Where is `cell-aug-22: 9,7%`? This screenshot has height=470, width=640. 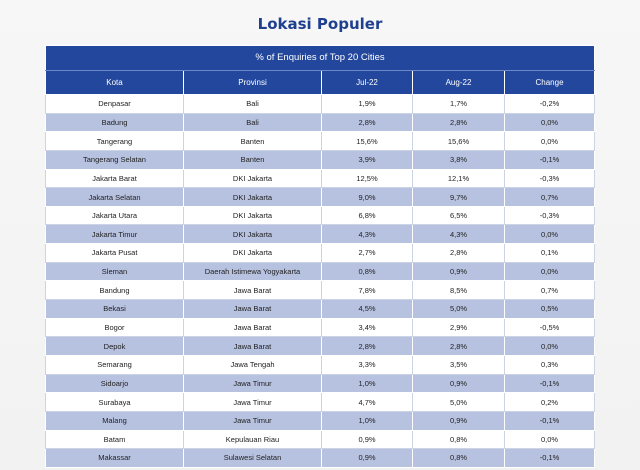 cell-aug-22: 9,7% is located at coordinates (458, 197).